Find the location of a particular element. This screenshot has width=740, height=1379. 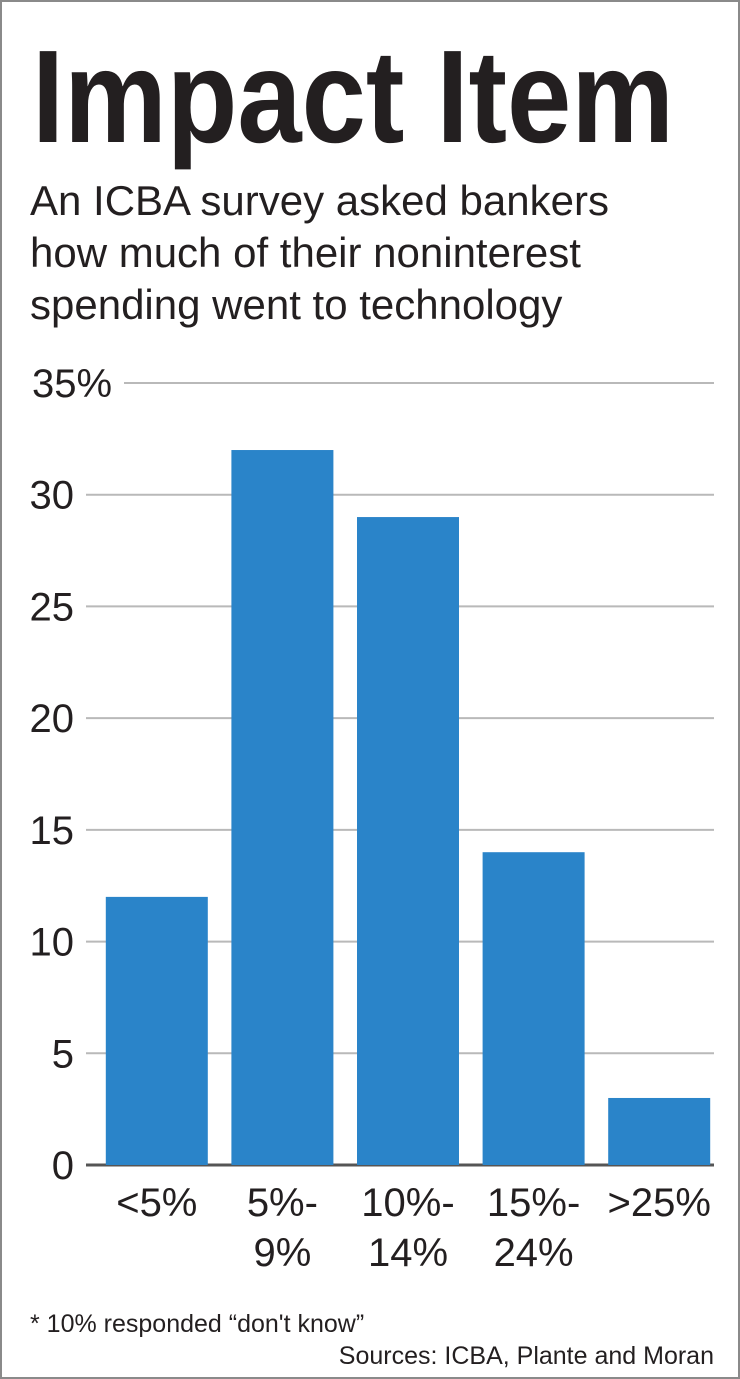

x-tick-label: <5% is located at coordinates (157, 1203).